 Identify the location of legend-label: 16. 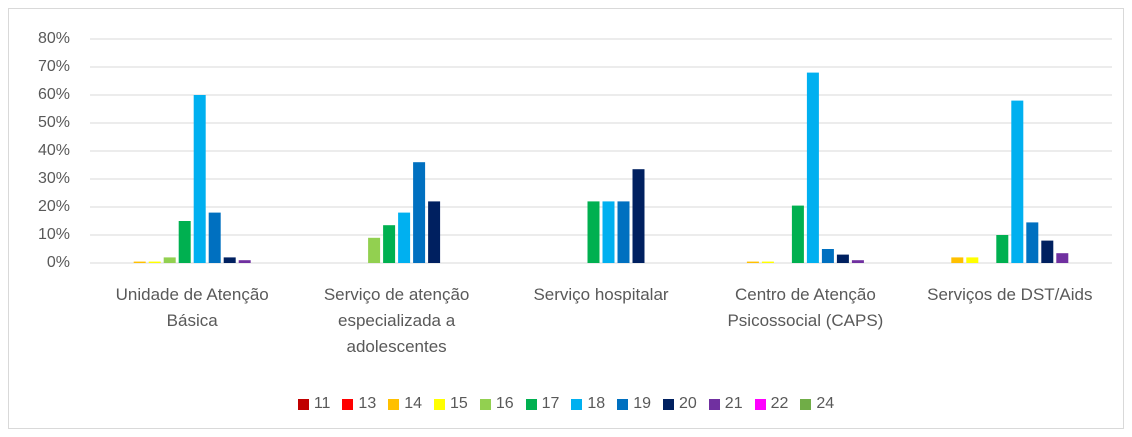
(504, 403).